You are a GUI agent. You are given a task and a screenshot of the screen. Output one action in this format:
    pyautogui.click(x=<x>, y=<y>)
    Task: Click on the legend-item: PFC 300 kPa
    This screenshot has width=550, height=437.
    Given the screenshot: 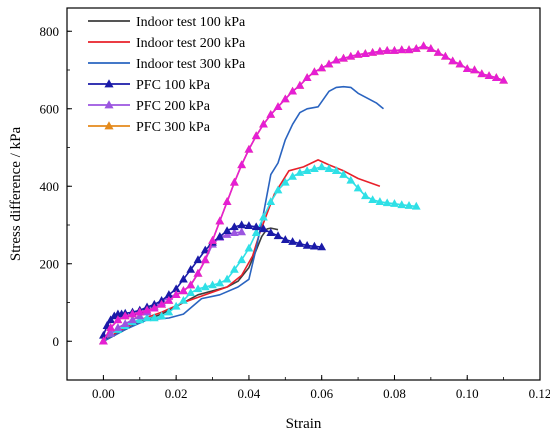 What is the action you would take?
    pyautogui.click(x=149, y=127)
    